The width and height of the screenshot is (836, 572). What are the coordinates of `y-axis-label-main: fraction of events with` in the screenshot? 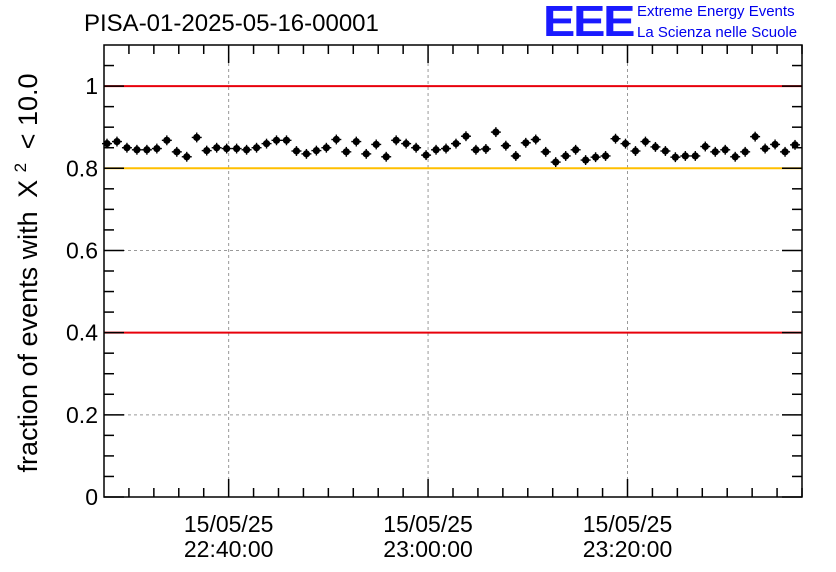 It's located at (28, 341).